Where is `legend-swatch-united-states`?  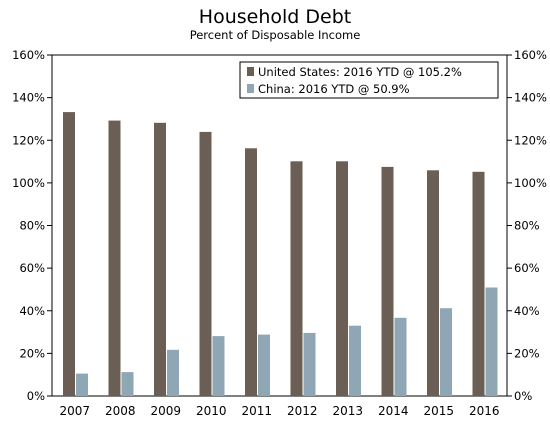
legend-swatch-united-states is located at coordinates (250, 71).